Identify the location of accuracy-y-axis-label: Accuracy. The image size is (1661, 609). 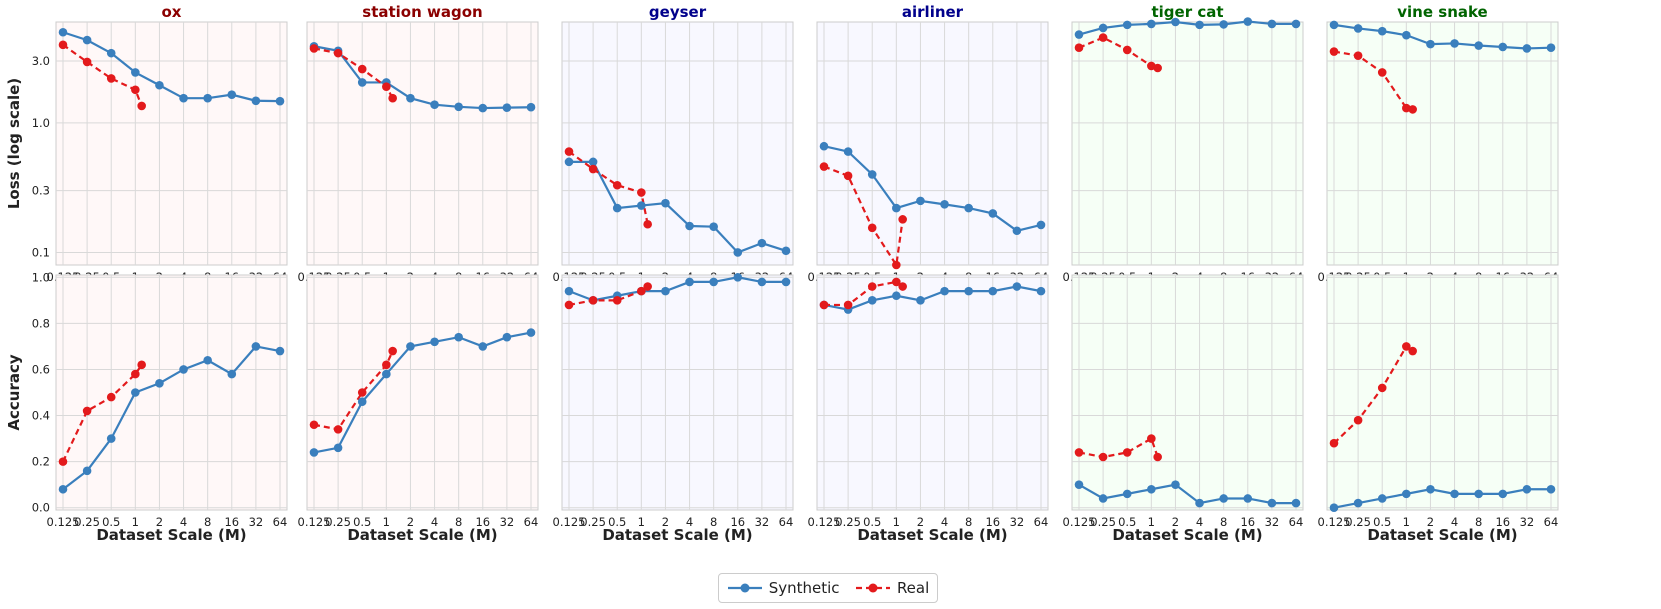
(14, 392).